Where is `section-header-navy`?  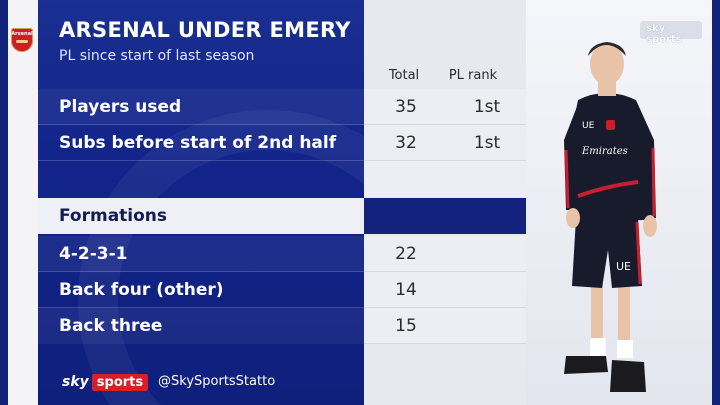
section-header-navy is located at coordinates (445, 216).